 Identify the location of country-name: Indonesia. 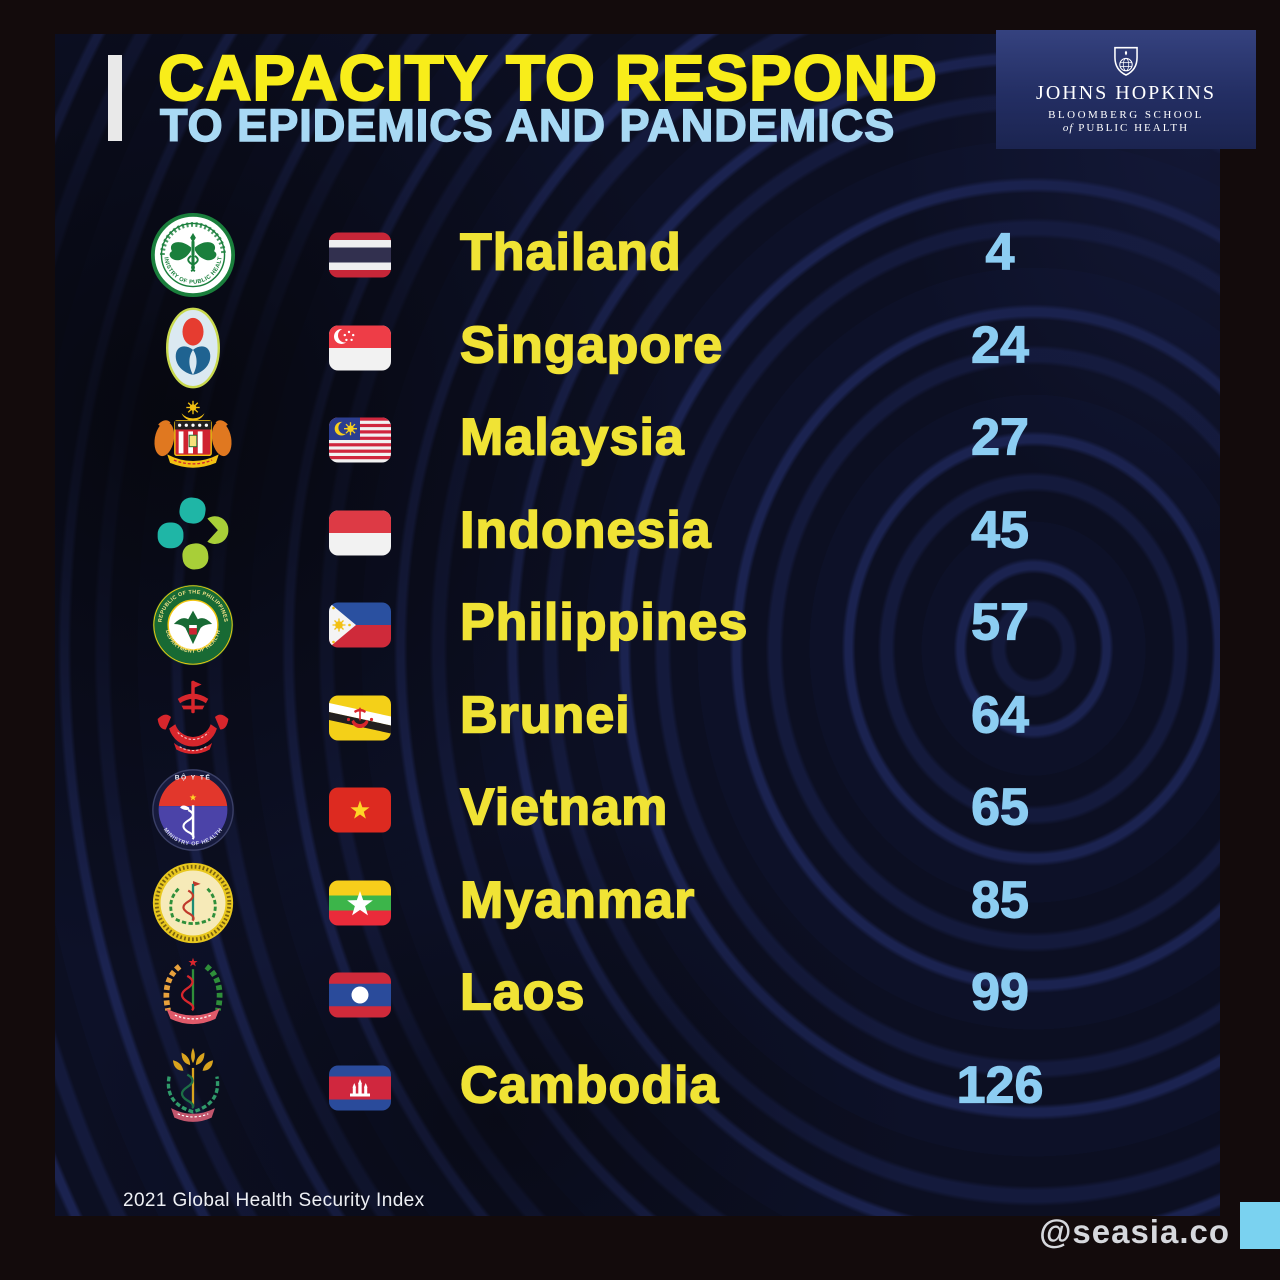
(585, 530).